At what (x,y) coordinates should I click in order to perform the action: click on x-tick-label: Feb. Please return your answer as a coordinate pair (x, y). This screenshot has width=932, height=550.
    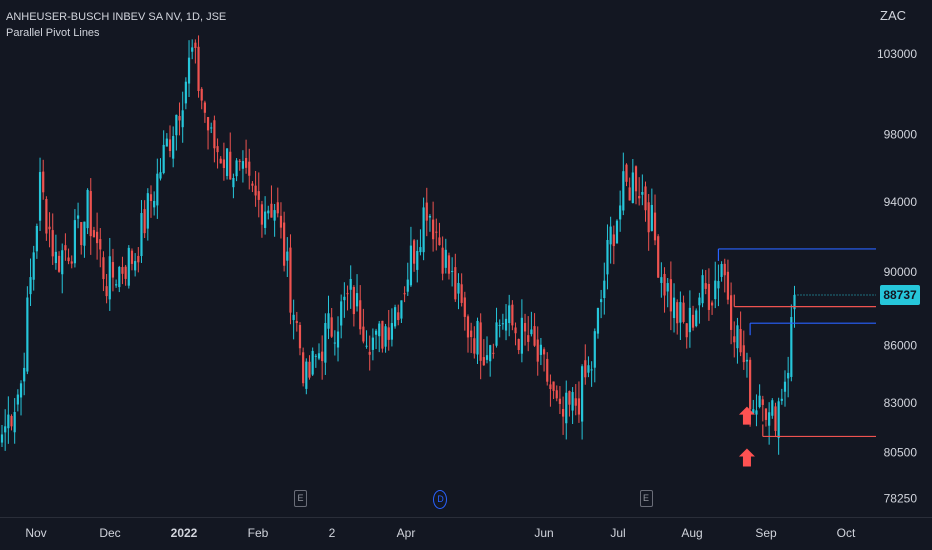
    Looking at the image, I should click on (258, 533).